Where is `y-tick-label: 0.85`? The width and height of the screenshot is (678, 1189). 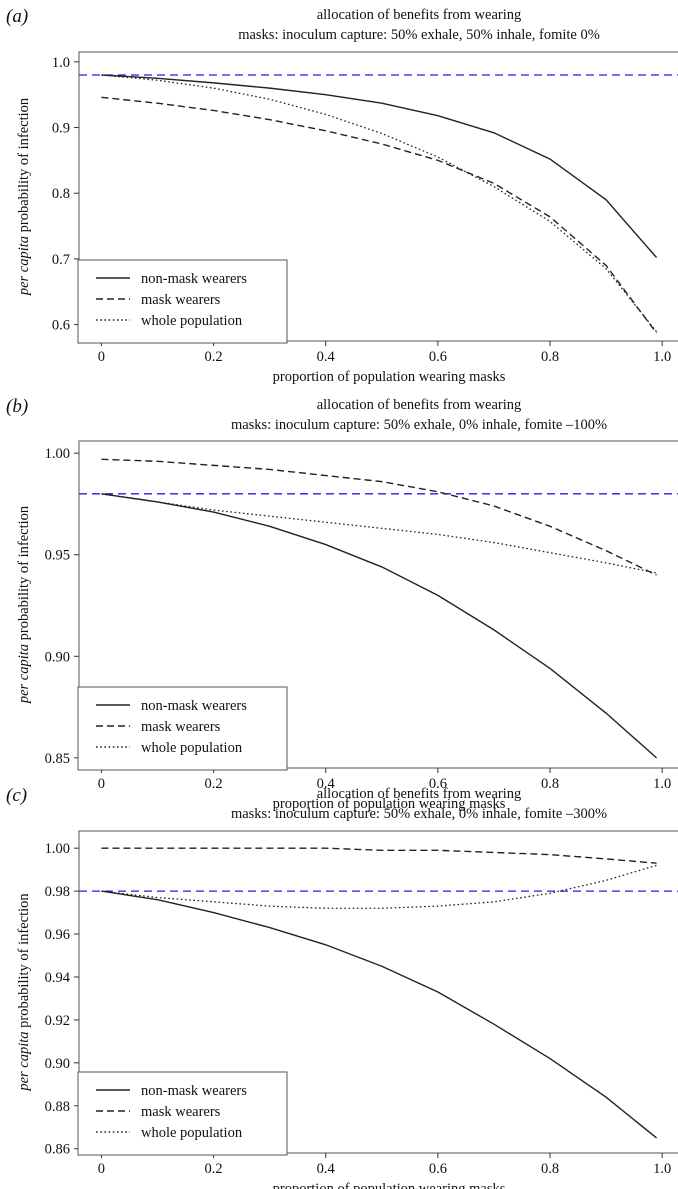
y-tick-label: 0.85 is located at coordinates (57, 759).